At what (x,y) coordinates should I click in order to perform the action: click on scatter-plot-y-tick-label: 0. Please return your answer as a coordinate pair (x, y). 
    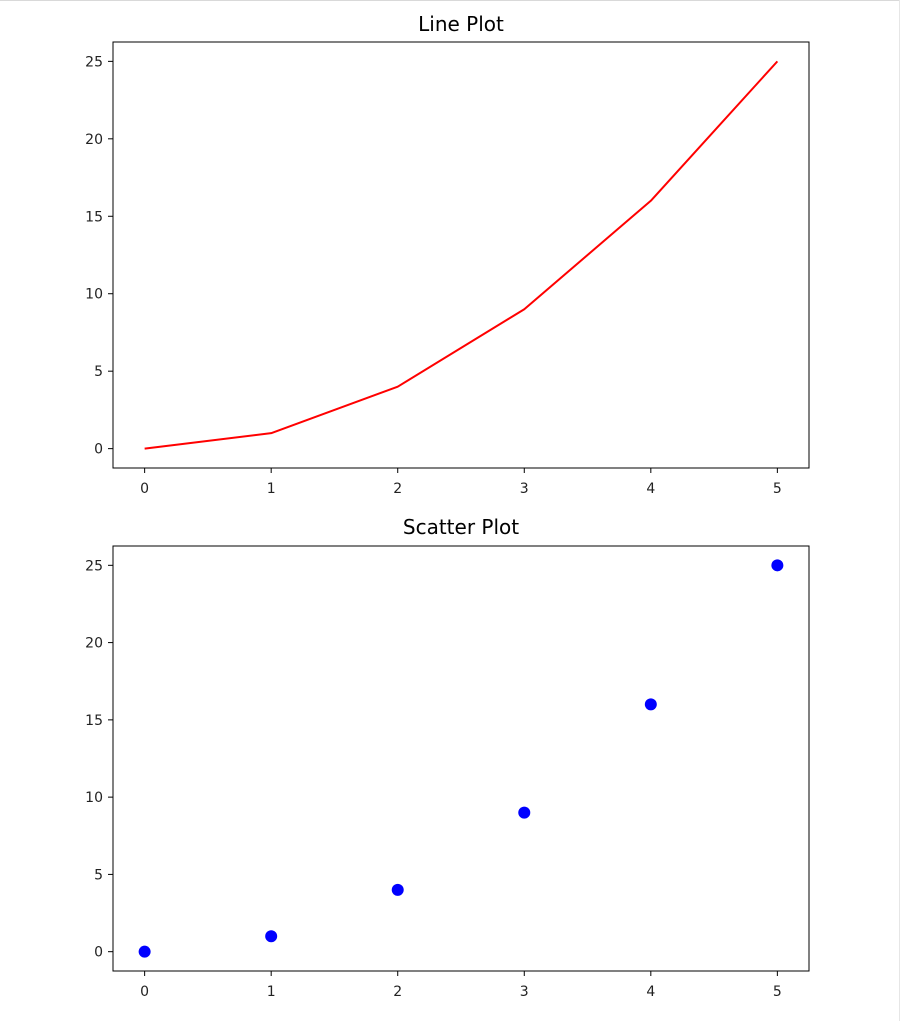
    Looking at the image, I should click on (98, 953).